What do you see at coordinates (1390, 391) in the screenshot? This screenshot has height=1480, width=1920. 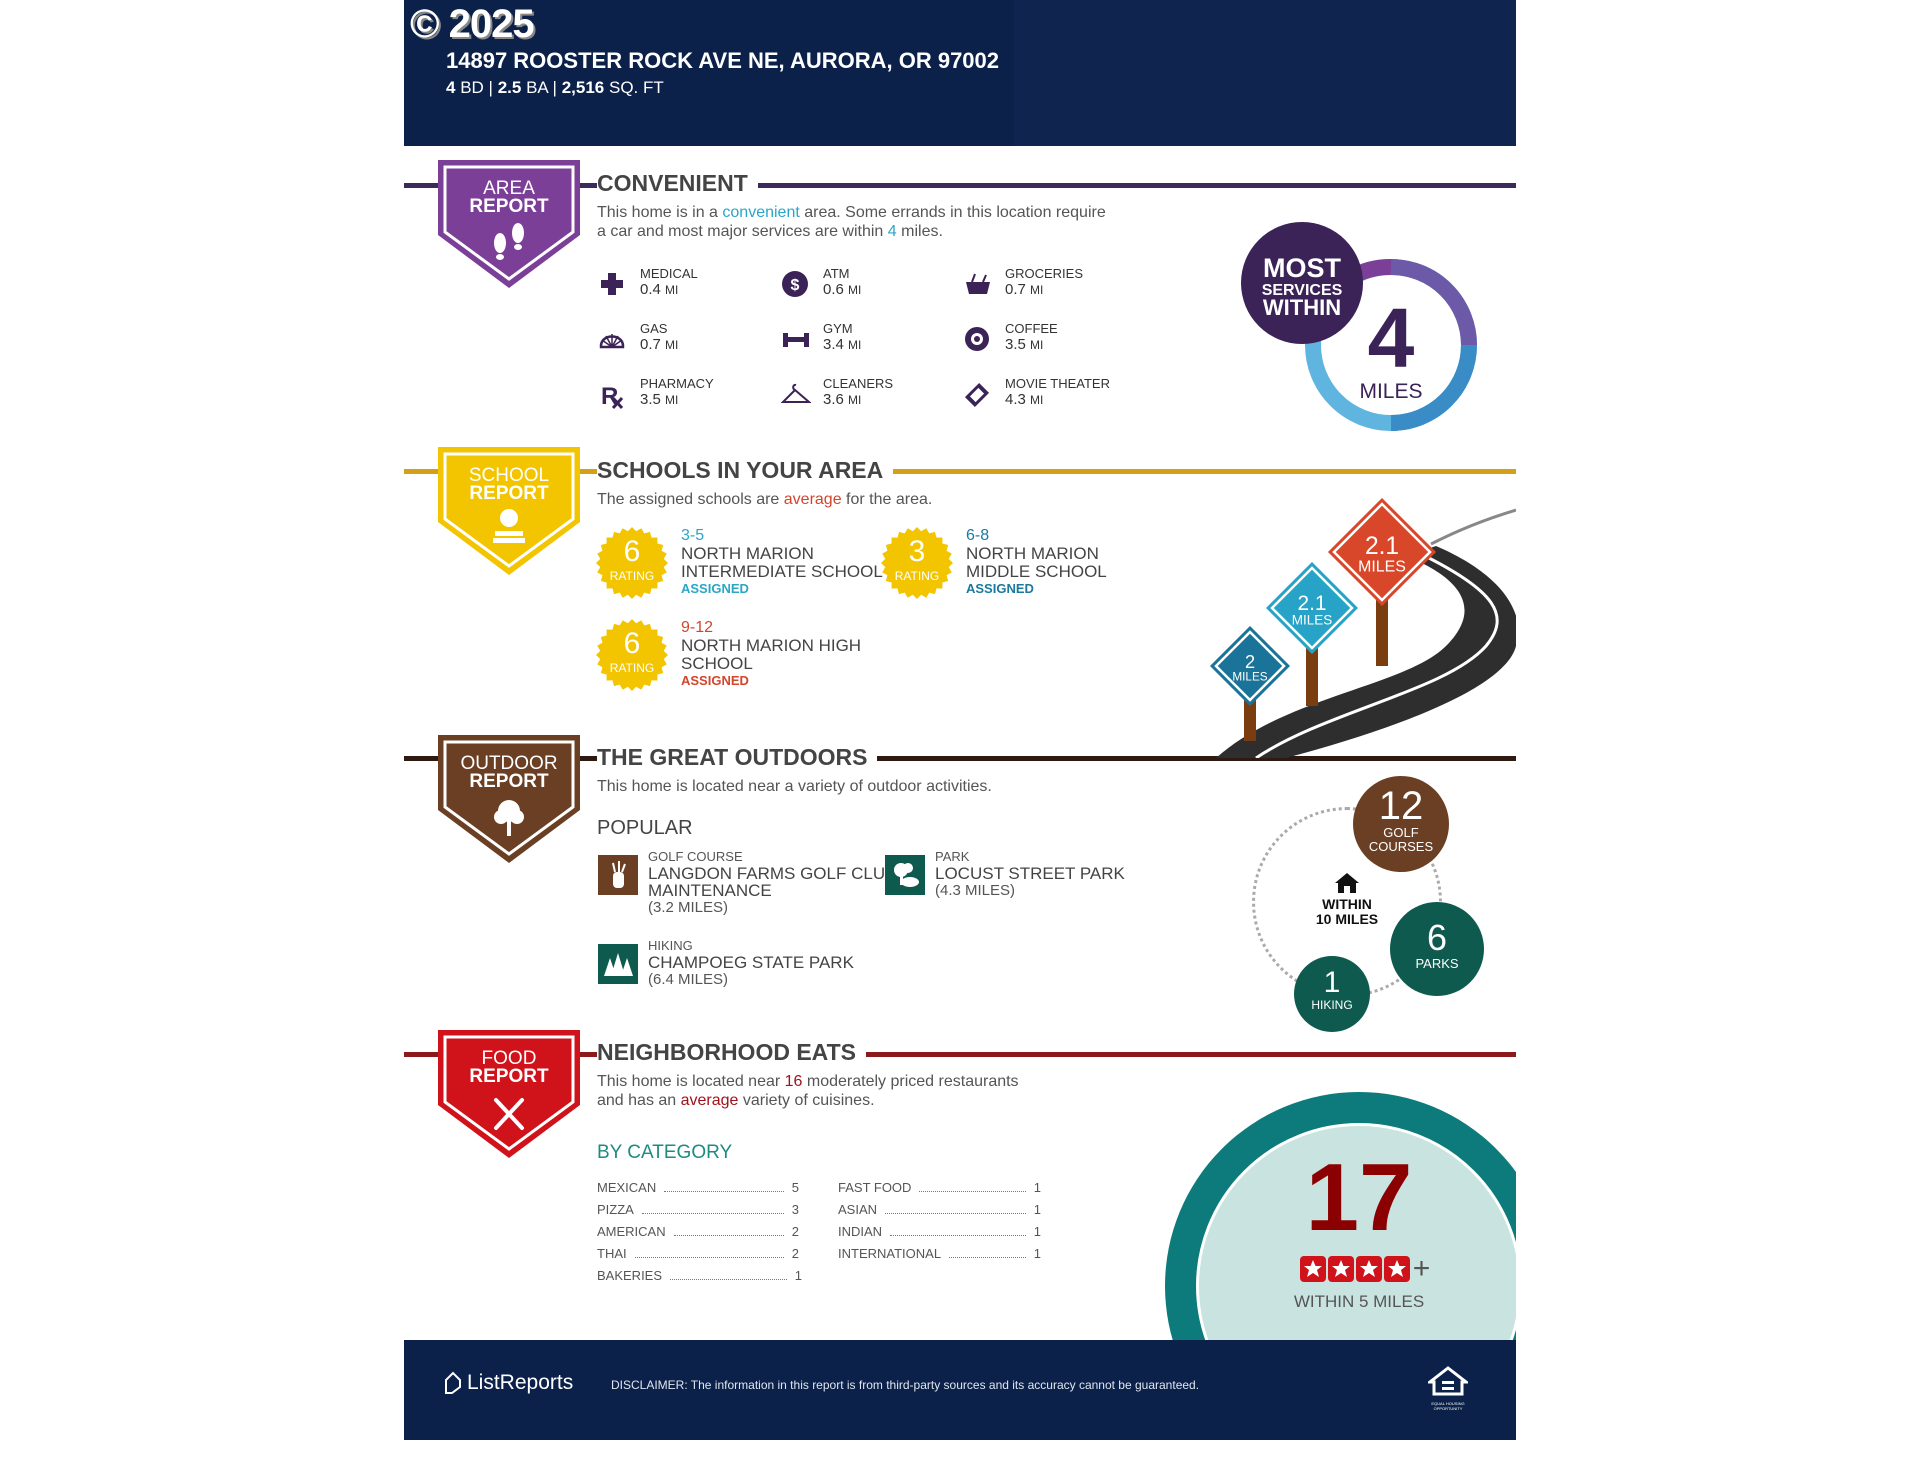 I see `summary-unit: MILES` at bounding box center [1390, 391].